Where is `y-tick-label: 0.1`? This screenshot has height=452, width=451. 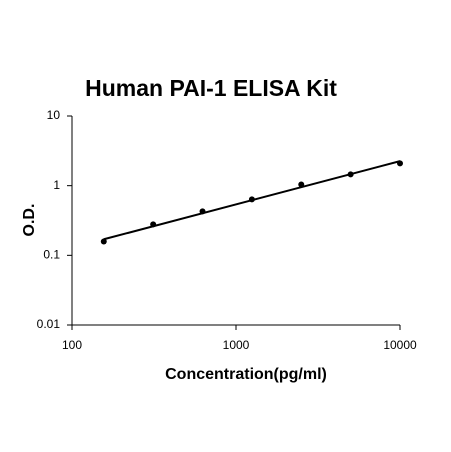
y-tick-label: 0.1 is located at coordinates (51, 255).